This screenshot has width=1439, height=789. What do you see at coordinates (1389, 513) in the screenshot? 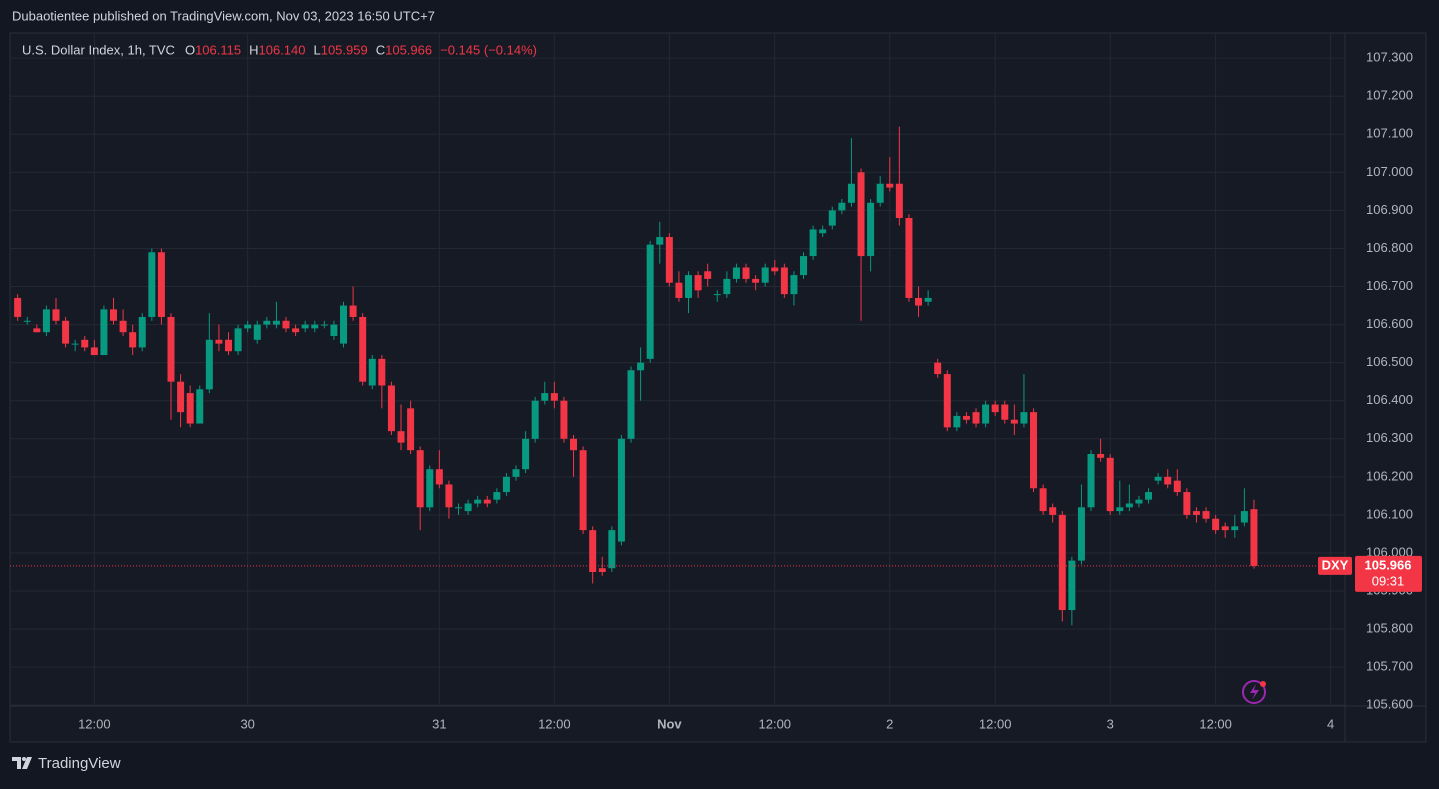
I see `y-tick-label: 106.100` at bounding box center [1389, 513].